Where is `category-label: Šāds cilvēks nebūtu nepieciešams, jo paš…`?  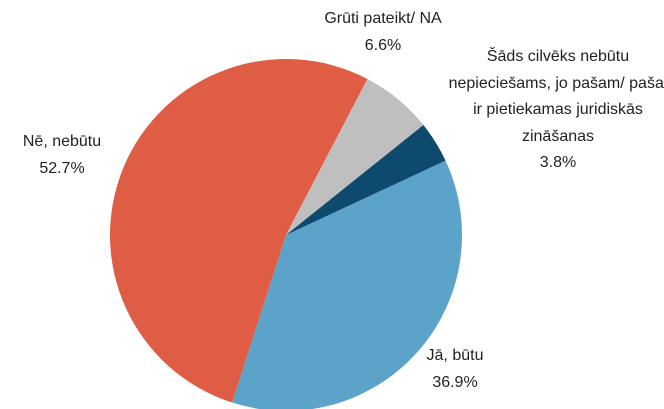 category-label: Šāds cilvēks nebūtu nepieciešams, jo paš… is located at coordinates (556, 96).